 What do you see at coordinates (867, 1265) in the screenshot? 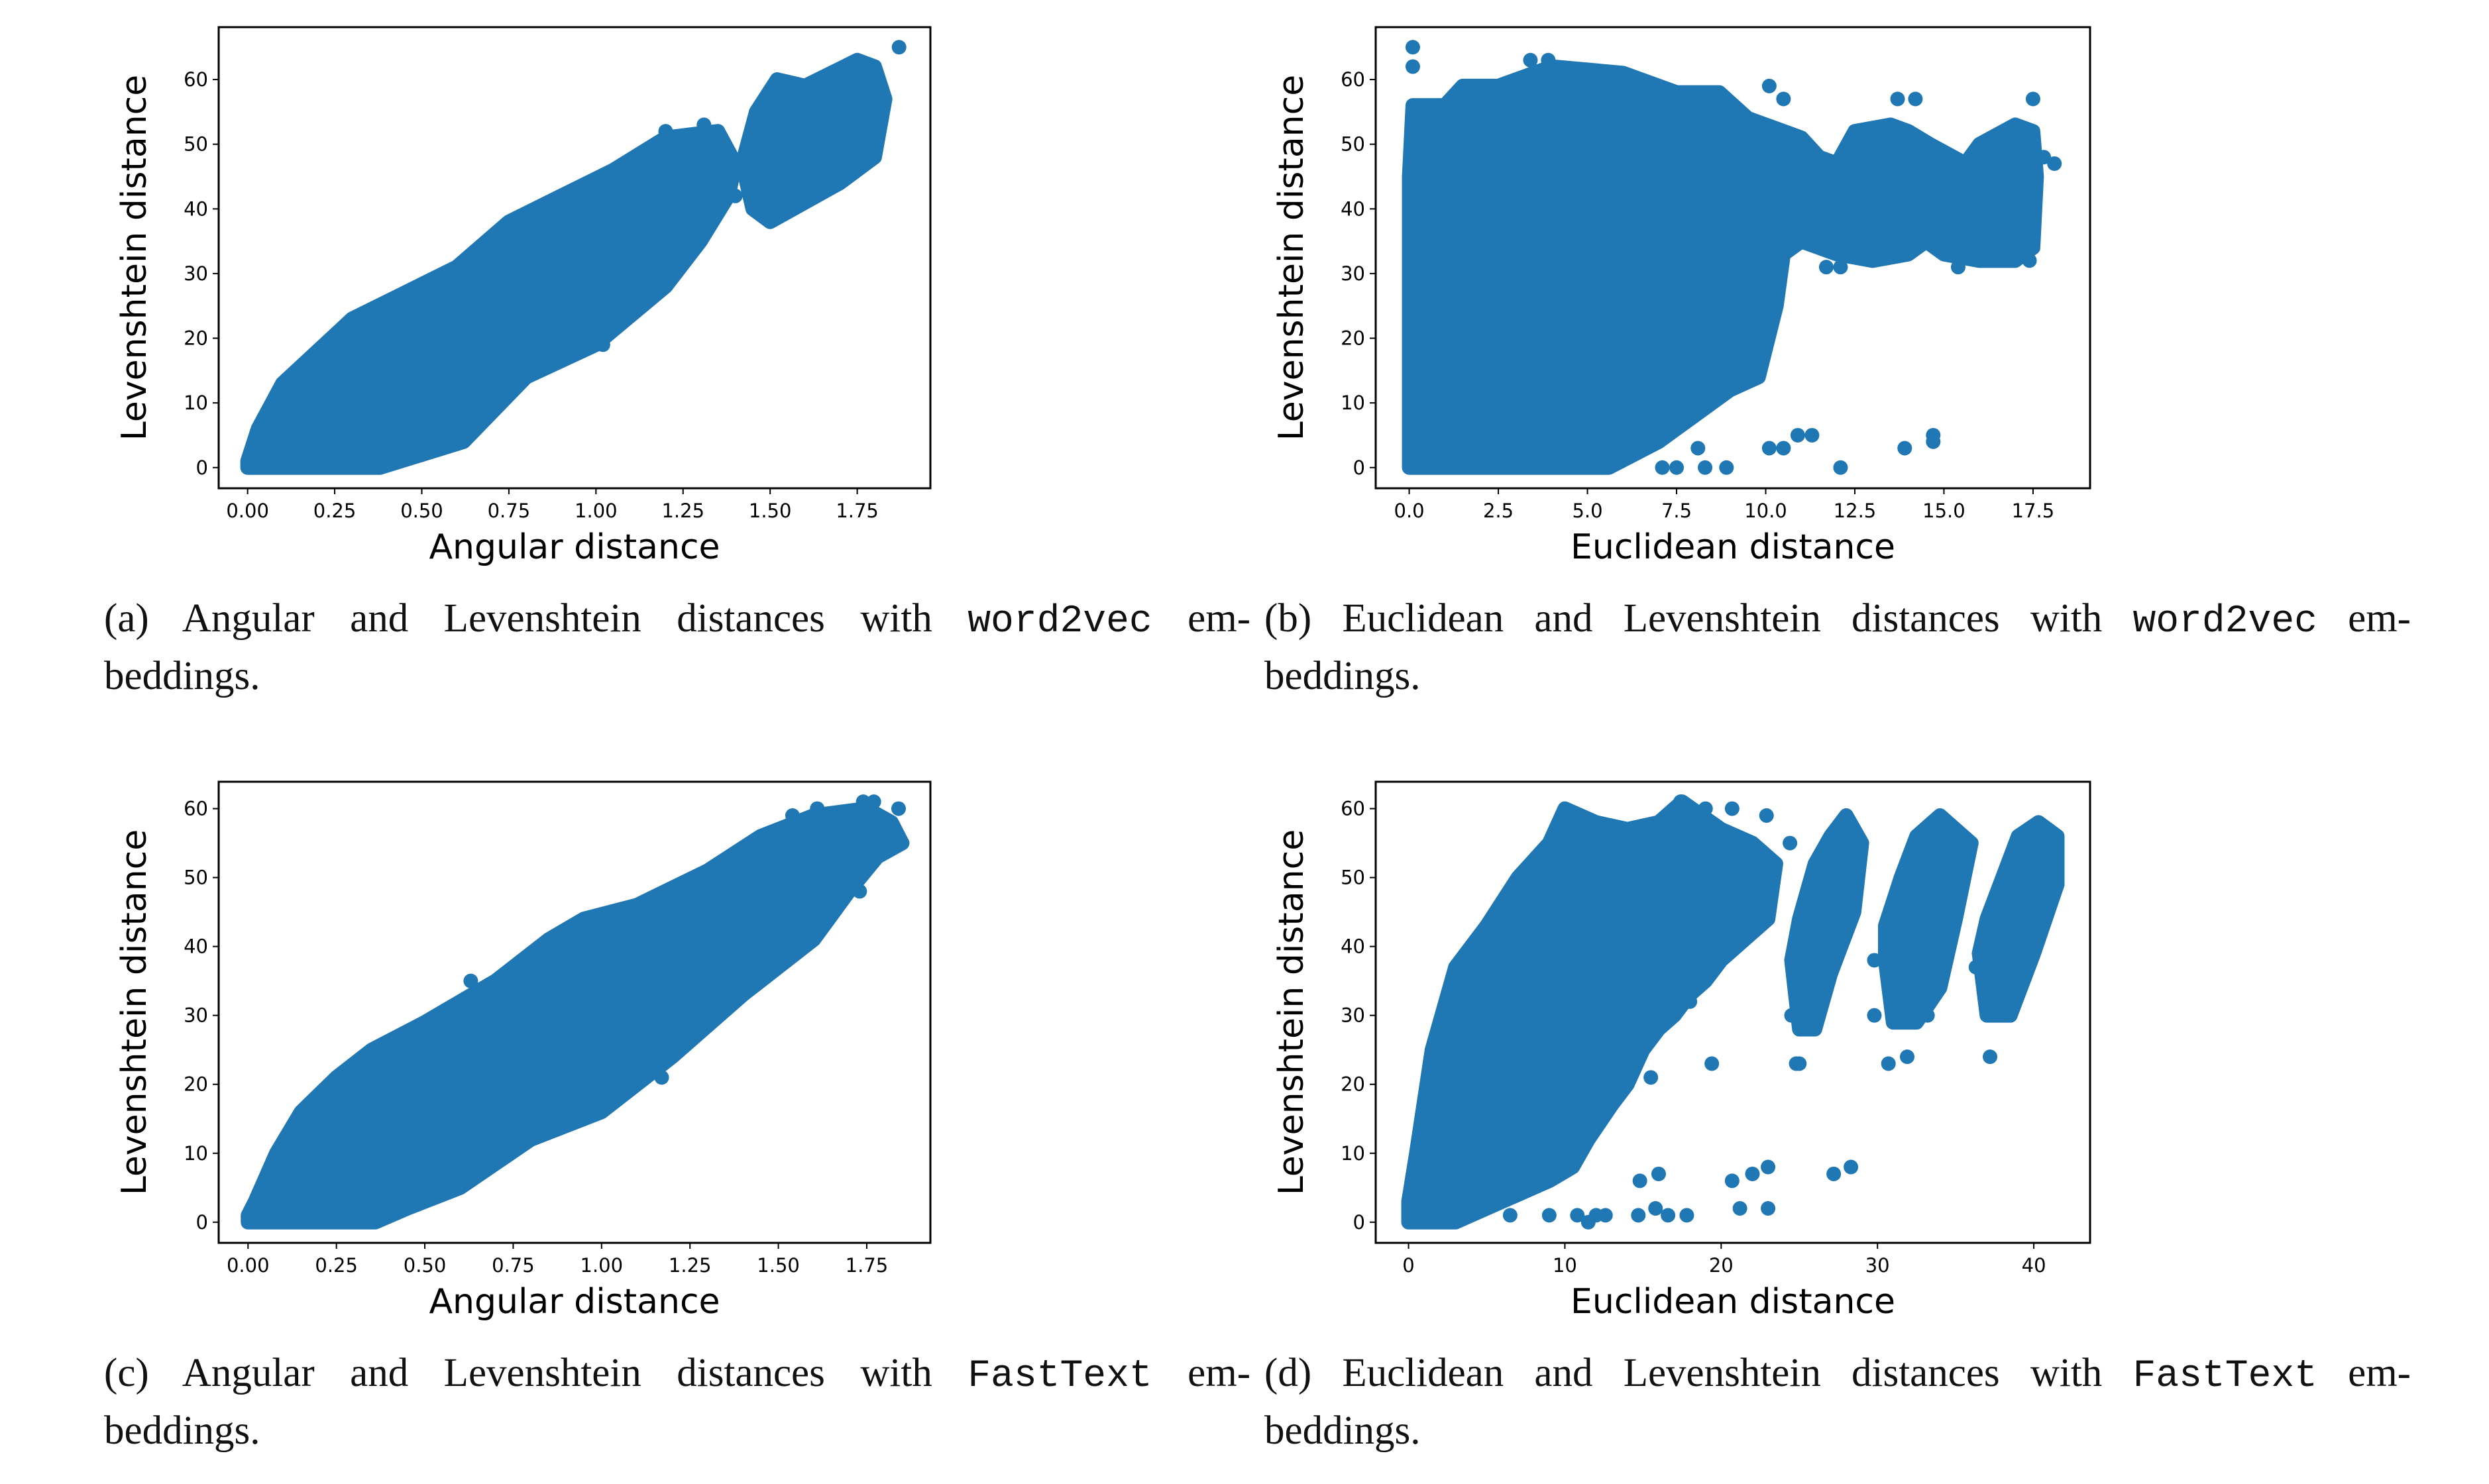
I see `x-tick-label: 1.75` at bounding box center [867, 1265].